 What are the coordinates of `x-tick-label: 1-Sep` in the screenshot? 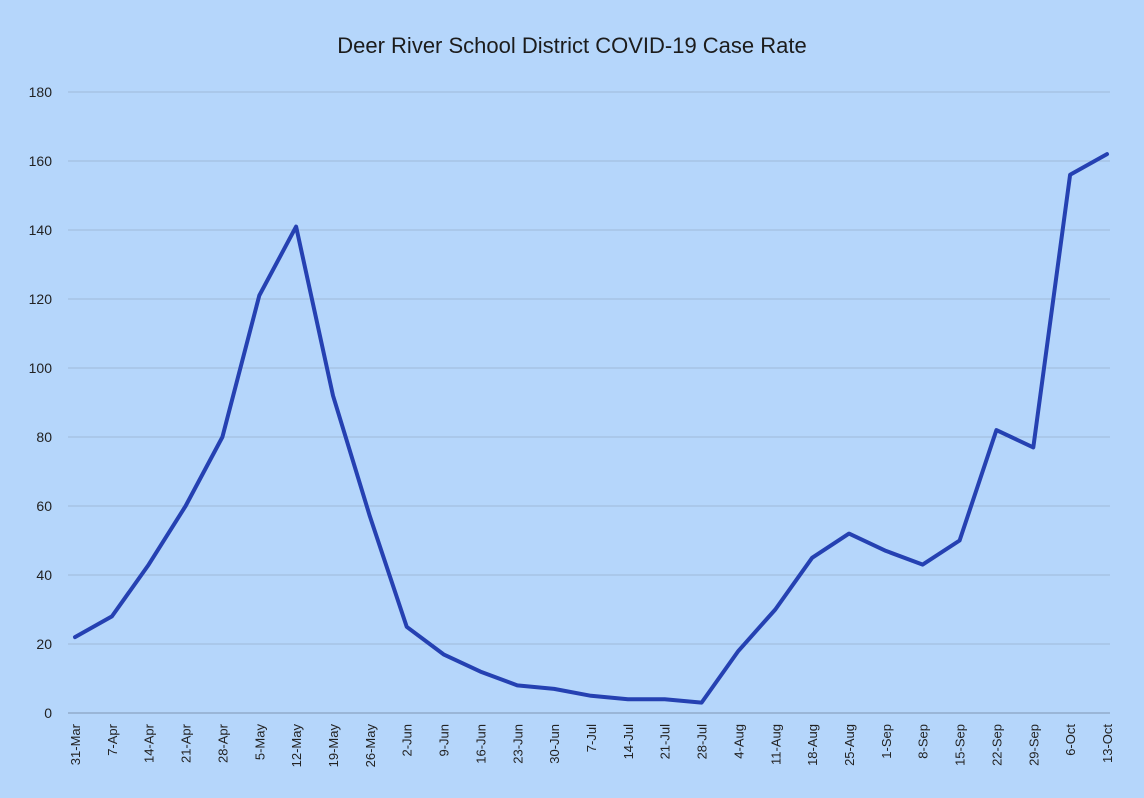 It's located at (886, 741).